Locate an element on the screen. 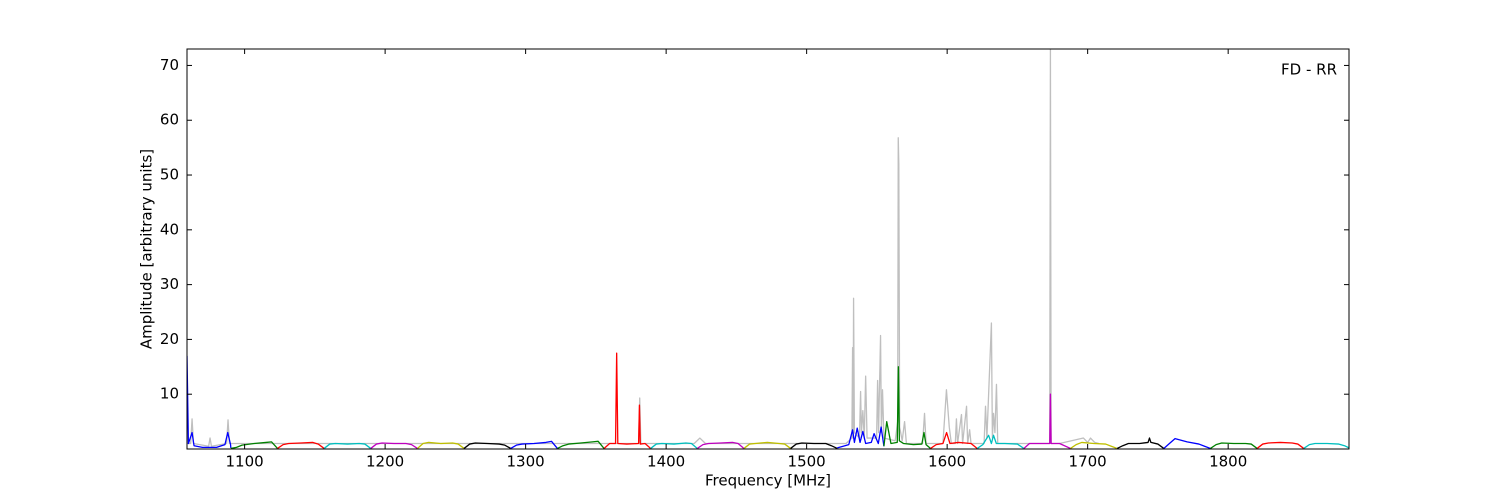 The height and width of the screenshot is (500, 1500). x-tick-label: 1600 is located at coordinates (947, 462).